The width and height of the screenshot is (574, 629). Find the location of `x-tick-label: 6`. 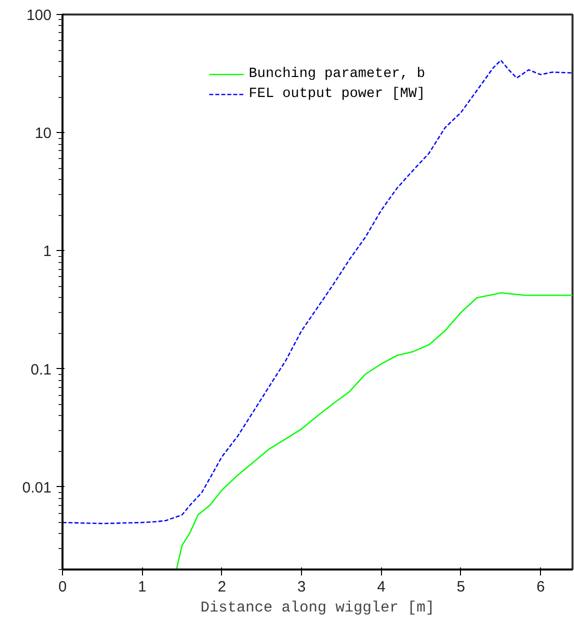

x-tick-label: 6 is located at coordinates (540, 587).